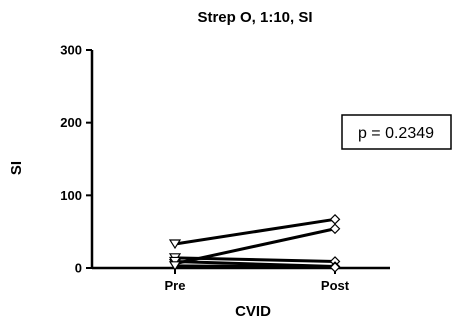 Image resolution: width=454 pixels, height=326 pixels. I want to click on p-value-annotation: p = 0.2349, so click(396, 132).